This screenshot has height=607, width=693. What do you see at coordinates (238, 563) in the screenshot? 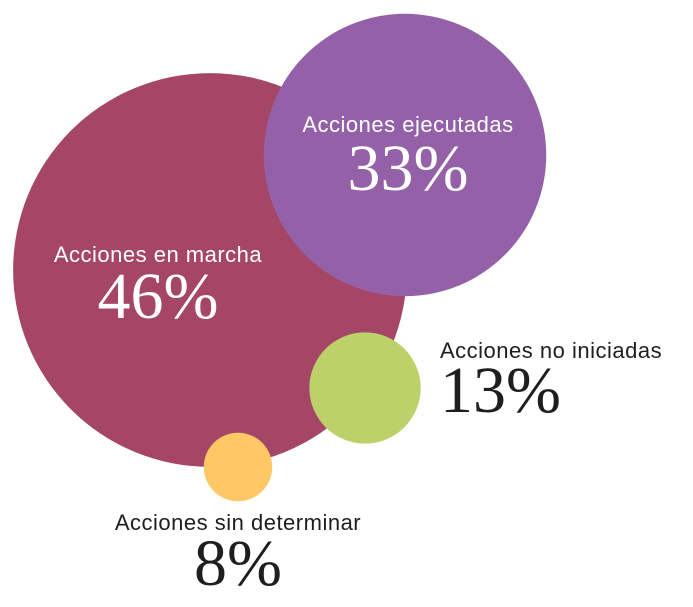
I see `value-label: 8%` at bounding box center [238, 563].